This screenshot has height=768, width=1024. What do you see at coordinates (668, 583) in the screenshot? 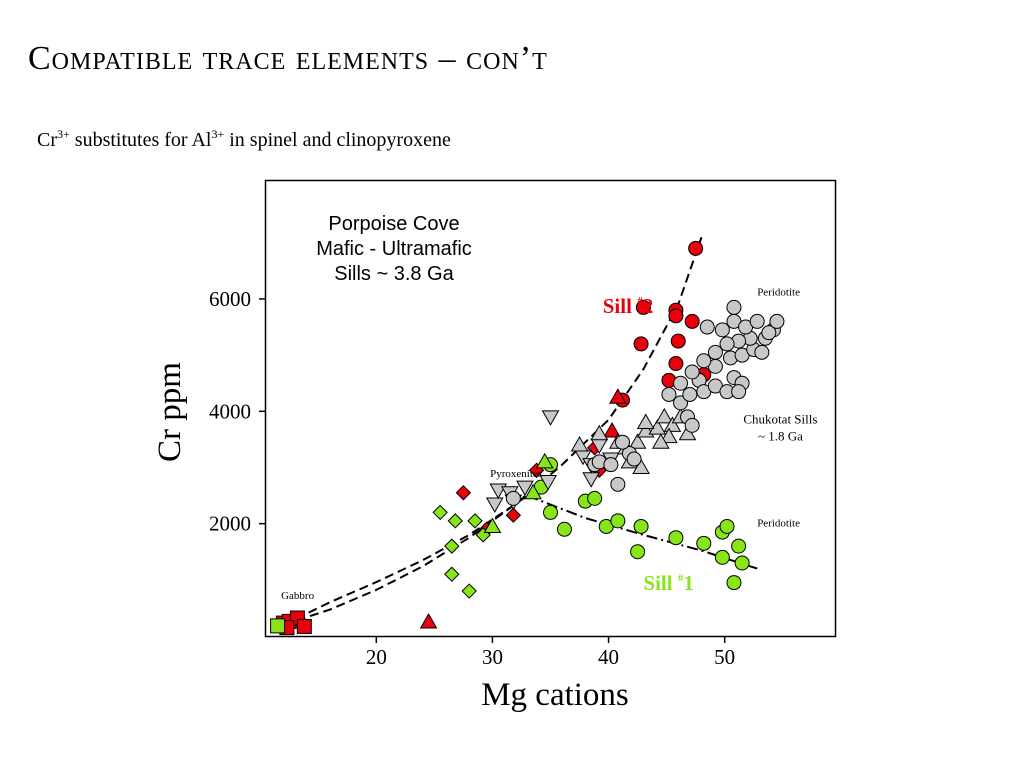
I see `chart-annotation: Sill #1` at bounding box center [668, 583].